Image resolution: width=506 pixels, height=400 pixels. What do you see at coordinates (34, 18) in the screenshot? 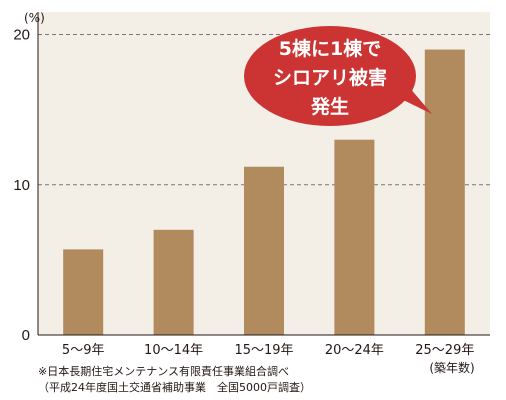
I see `y-axis-unit: (%)` at bounding box center [34, 18].